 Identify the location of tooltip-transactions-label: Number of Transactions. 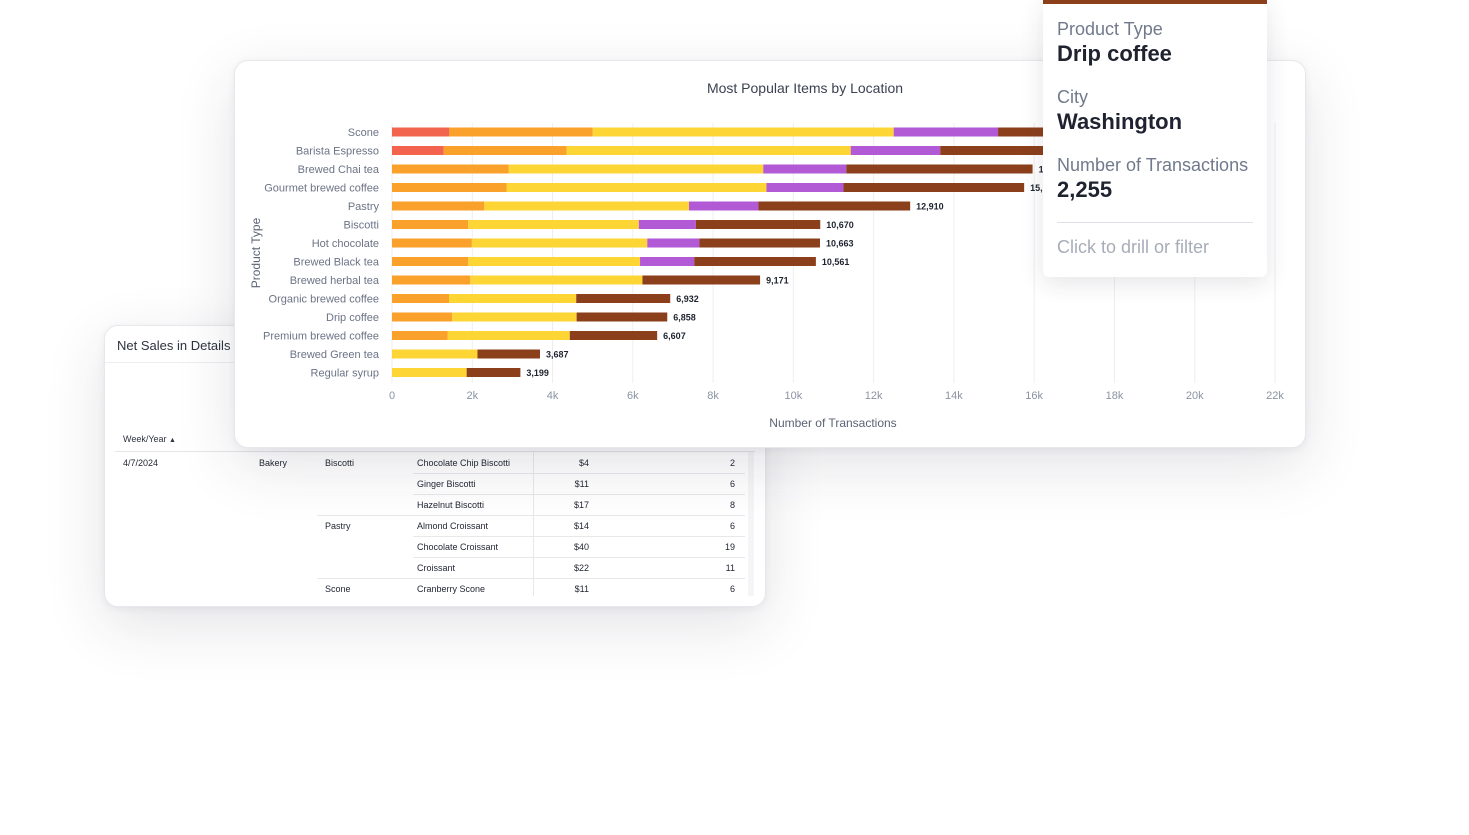
(1153, 165).